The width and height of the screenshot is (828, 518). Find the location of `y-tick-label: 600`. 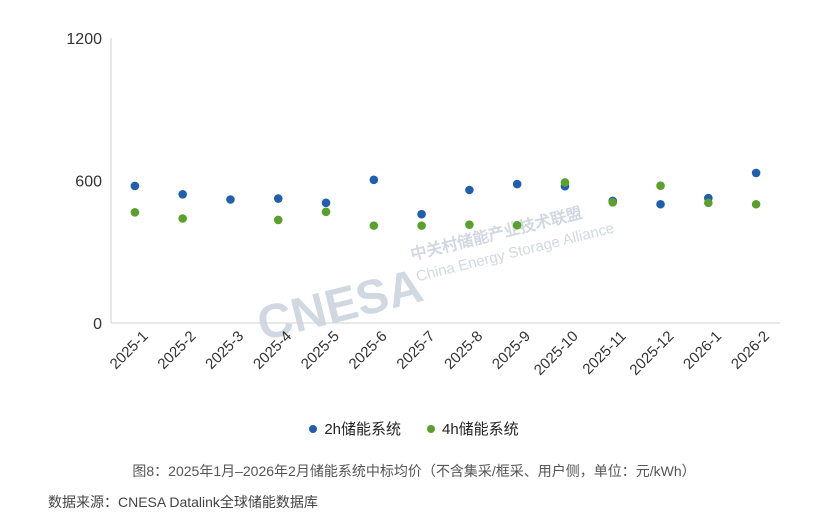

y-tick-label: 600 is located at coordinates (88, 182).